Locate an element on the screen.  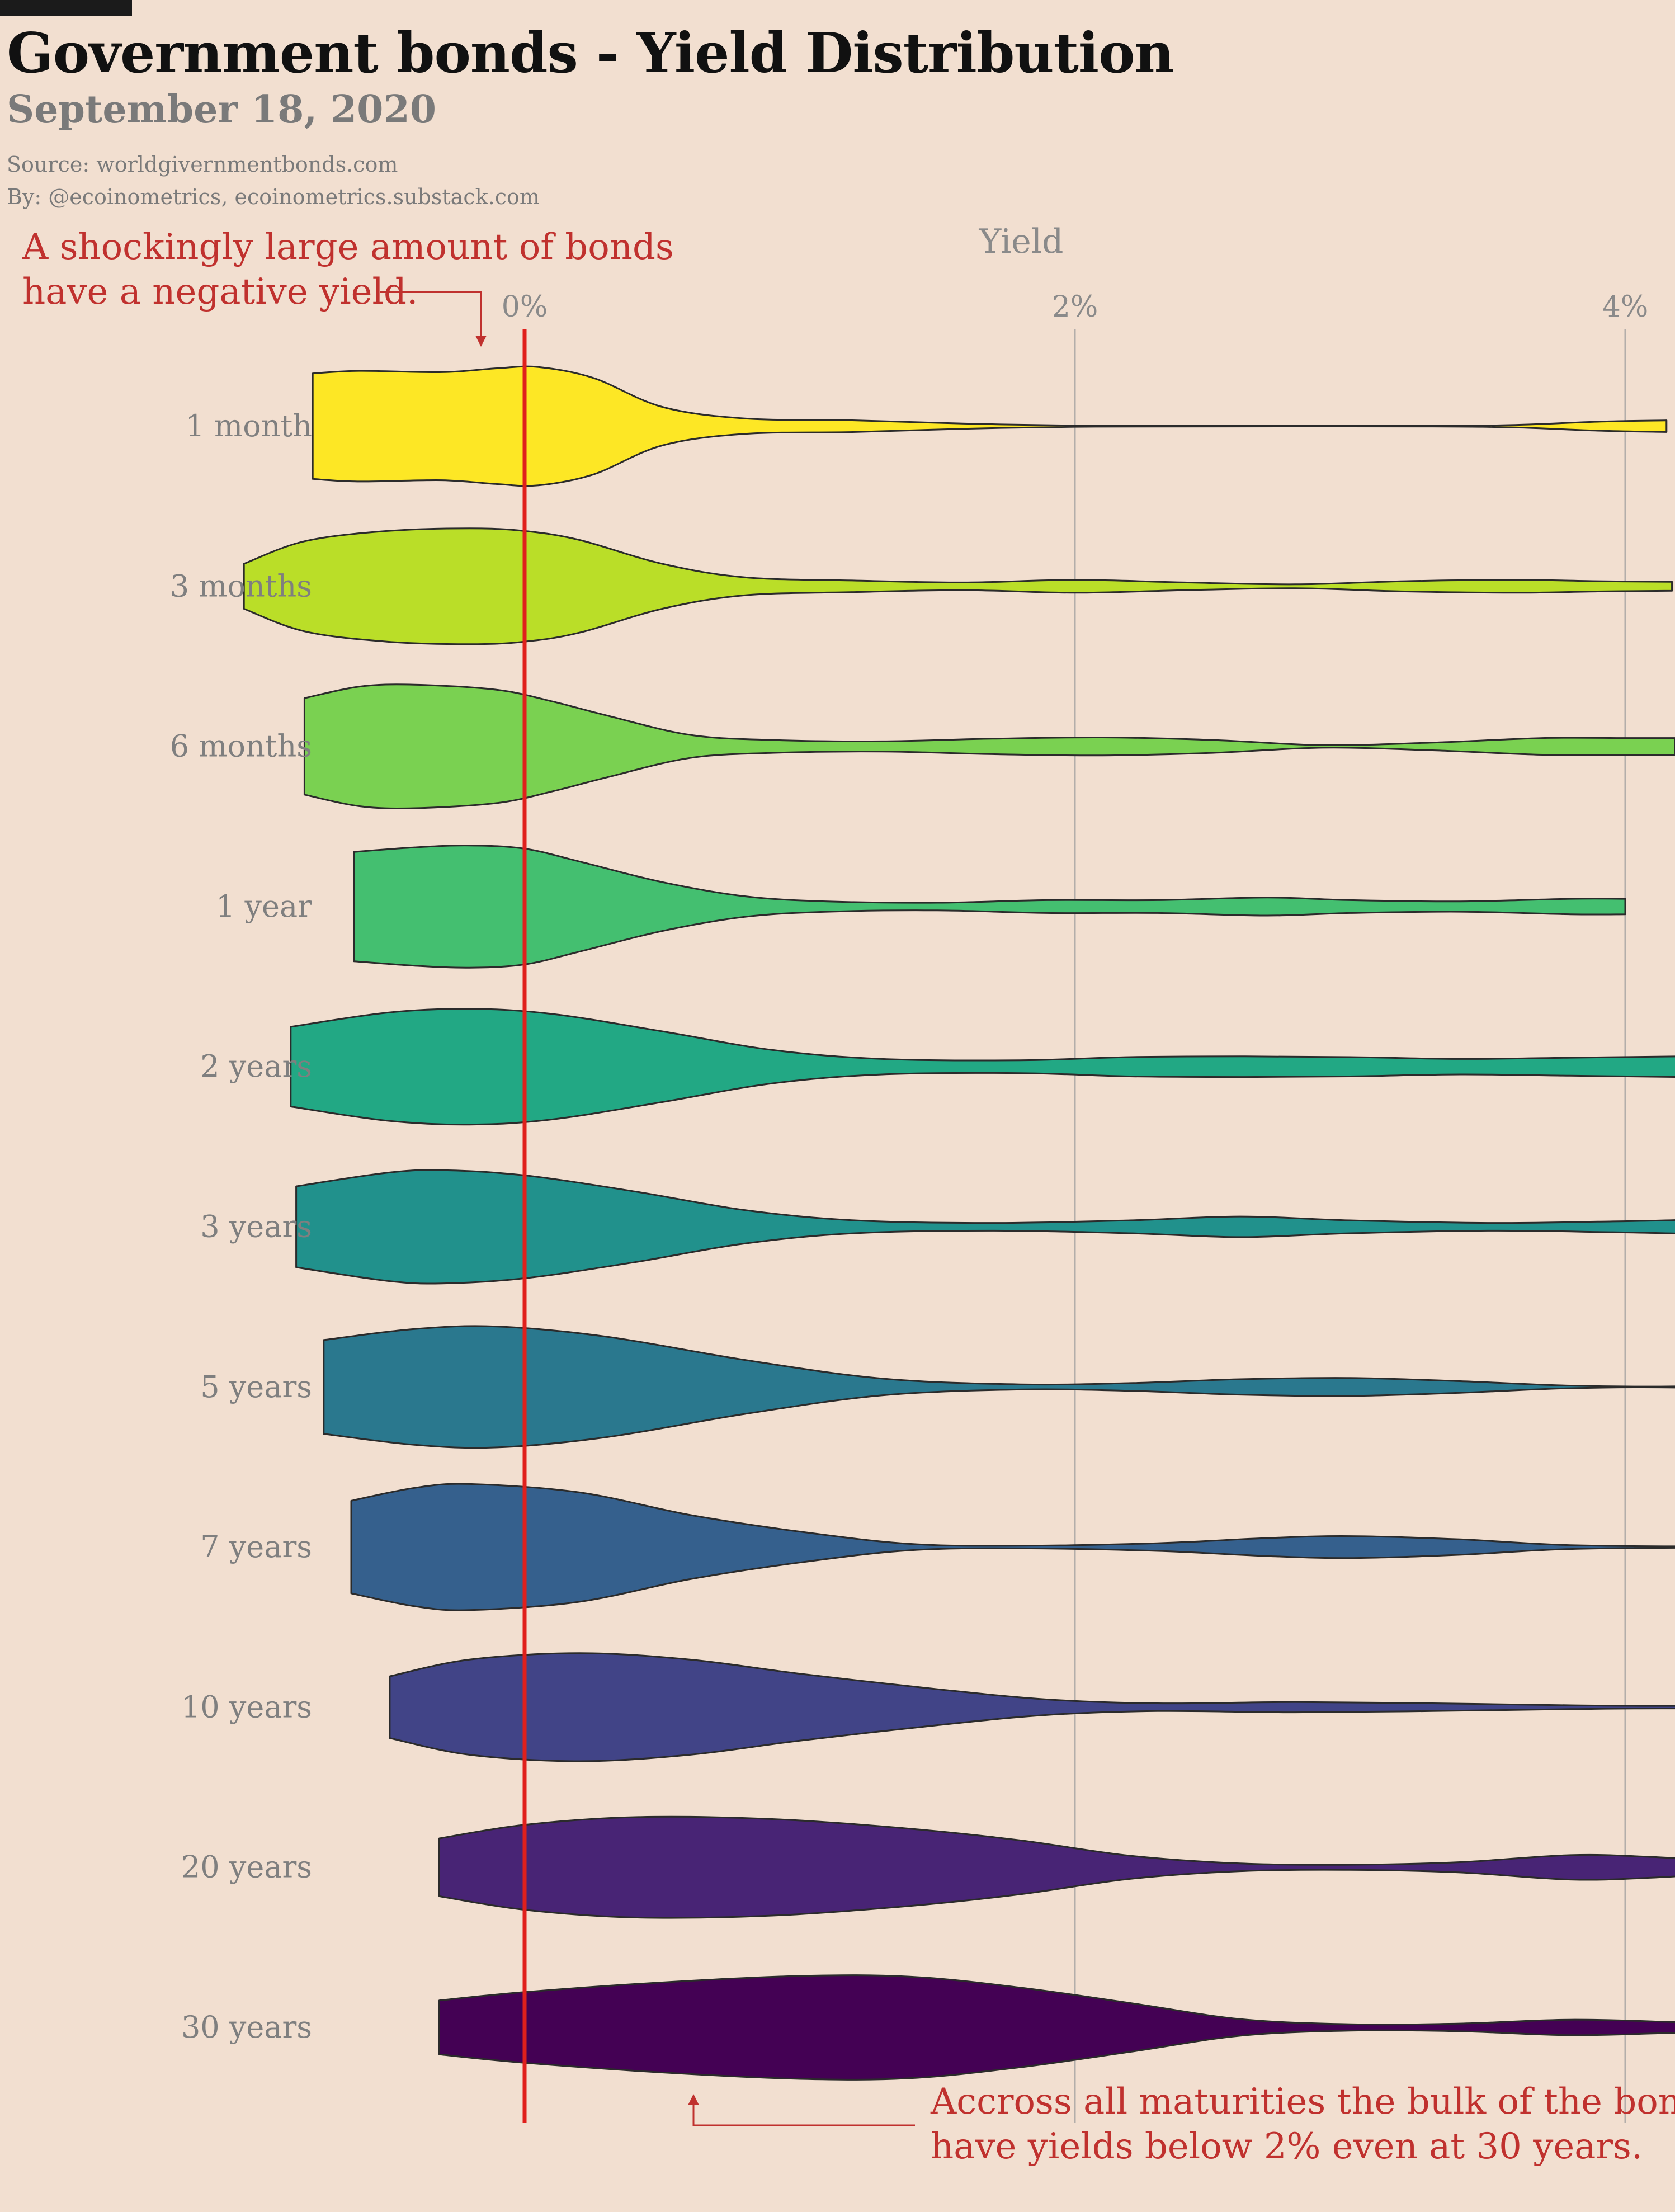
category-label-3-months: 3 months is located at coordinates (241, 586).